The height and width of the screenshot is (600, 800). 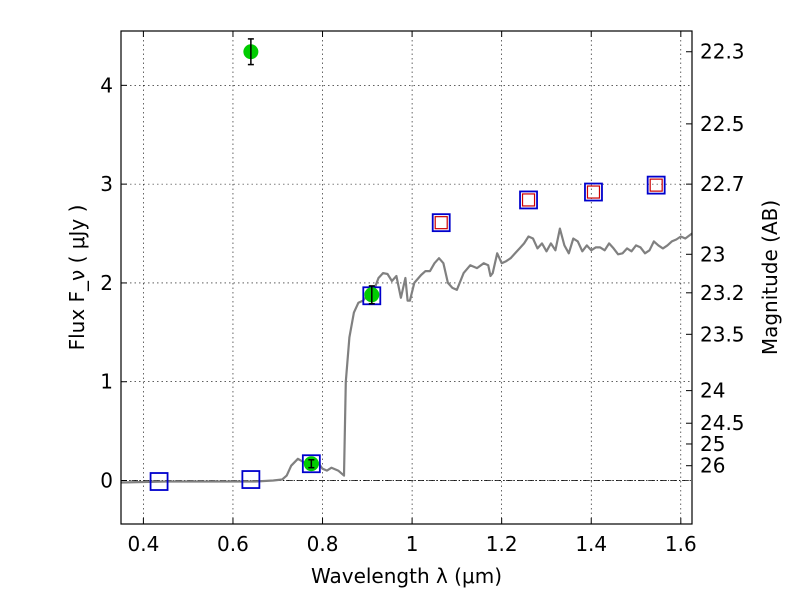 I want to click on y-tick-label: 4, so click(x=106, y=85).